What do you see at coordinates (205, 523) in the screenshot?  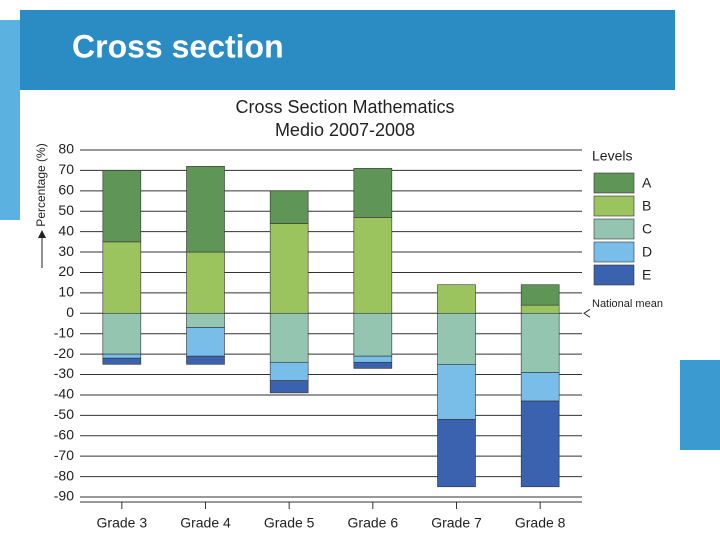 I see `x-tick-label: Grade 4` at bounding box center [205, 523].